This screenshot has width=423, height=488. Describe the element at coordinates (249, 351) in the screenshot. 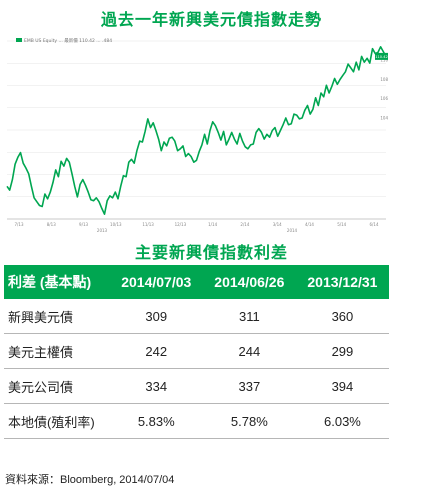

I see `cell-value: 244` at that location.